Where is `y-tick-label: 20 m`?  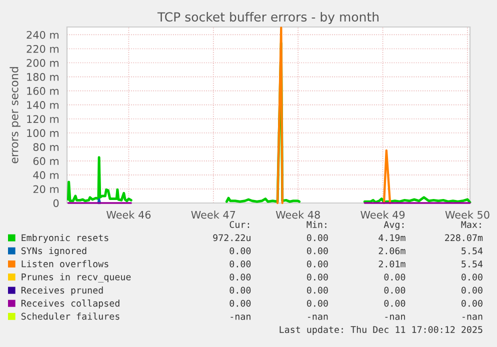 y-tick-label: 20 m is located at coordinates (45, 189).